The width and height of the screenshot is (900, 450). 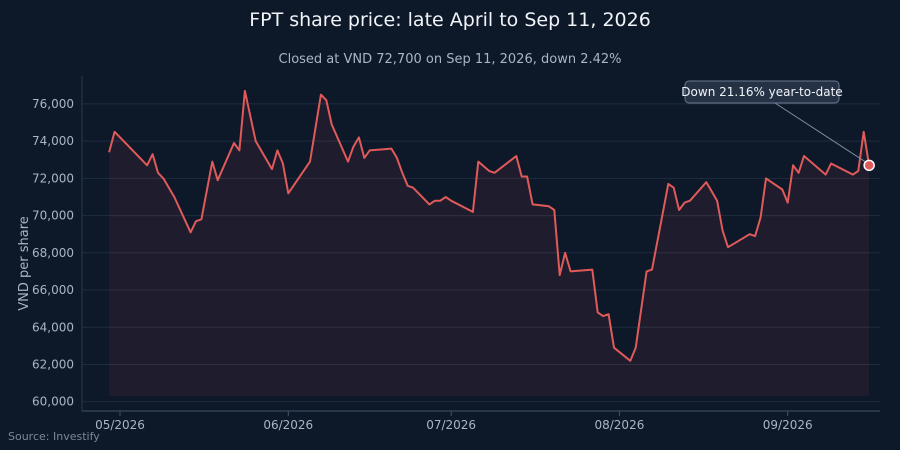 What do you see at coordinates (53, 327) in the screenshot?
I see `y-tick-label: 64,000` at bounding box center [53, 327].